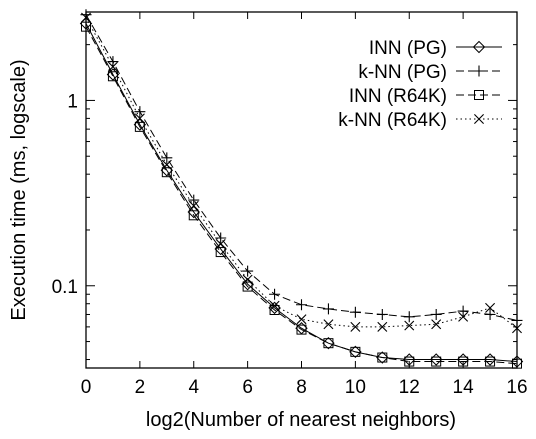  I want to click on legend-marker-k-nn-r64k, so click(479, 119).